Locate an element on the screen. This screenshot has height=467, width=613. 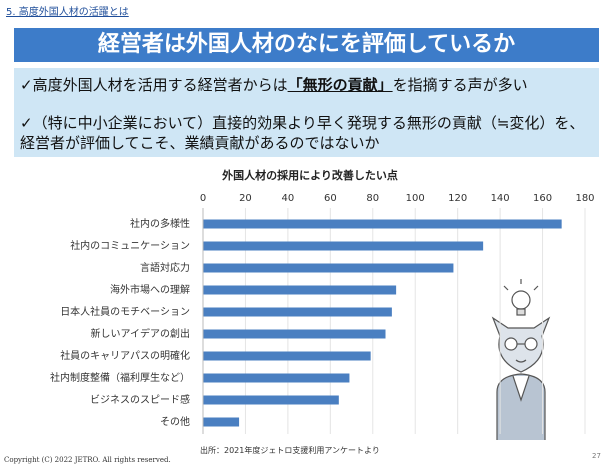
illustration is located at coordinates (521, 359).